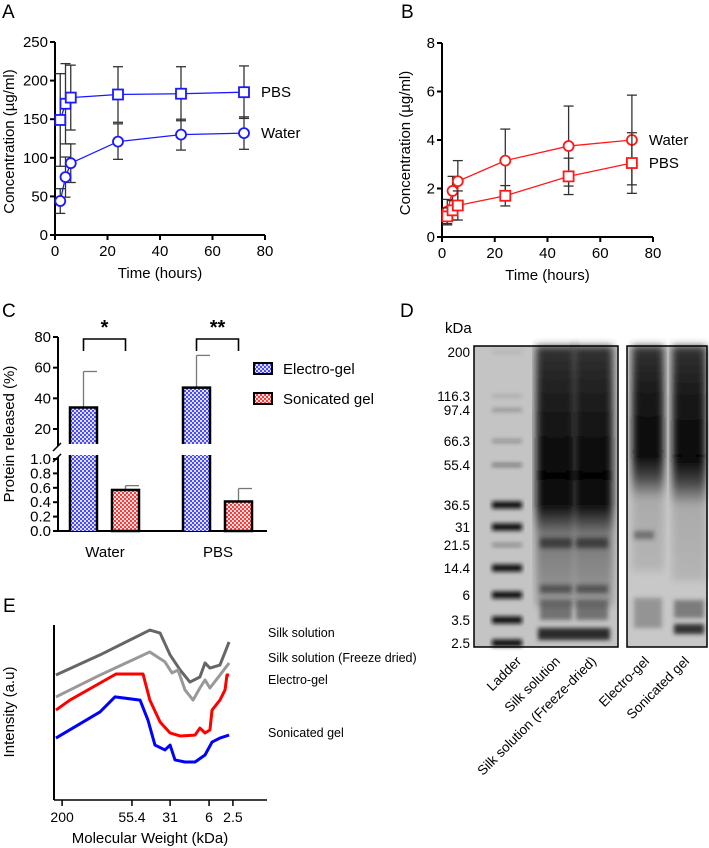 The image size is (709, 848). I want to click on y-tick-label: 8, so click(431, 43).